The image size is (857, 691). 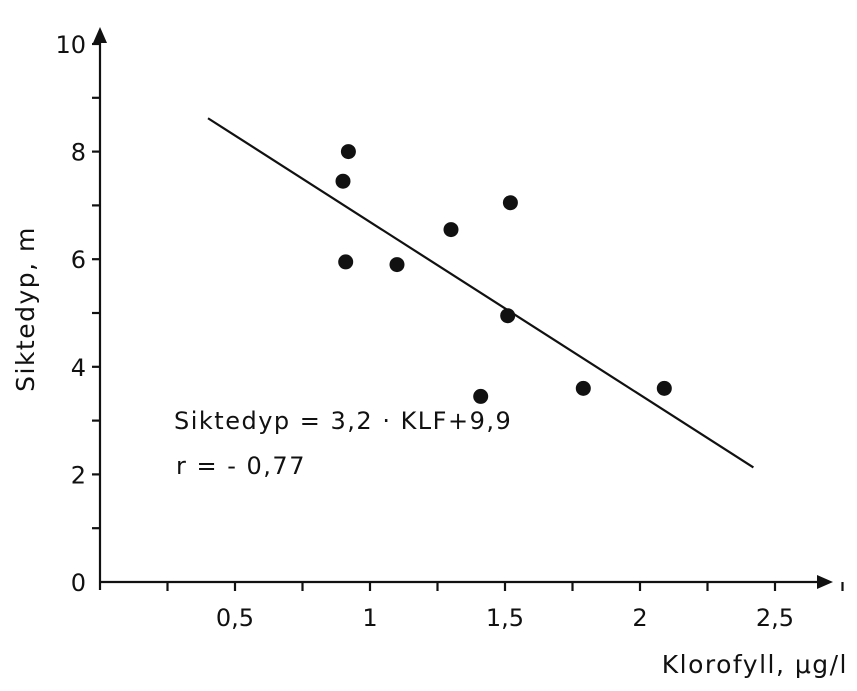 I want to click on y-tick-label: 4, so click(x=78, y=368).